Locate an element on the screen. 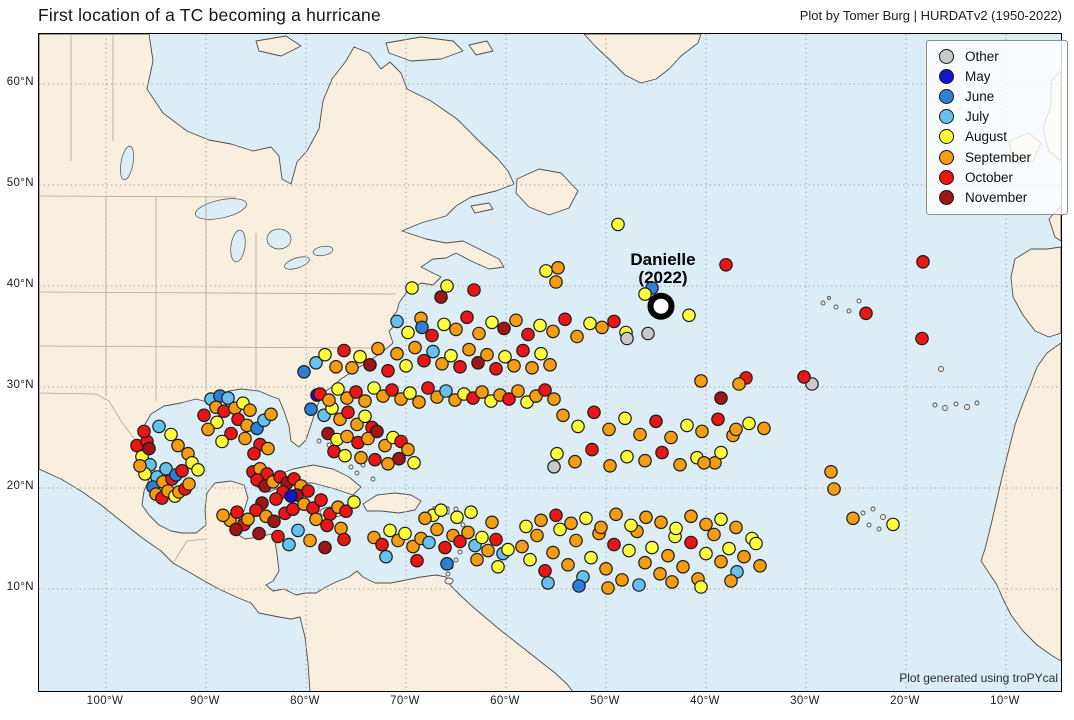 This screenshot has width=1074, height=720. x-tick-label: 60°W is located at coordinates (505, 701).